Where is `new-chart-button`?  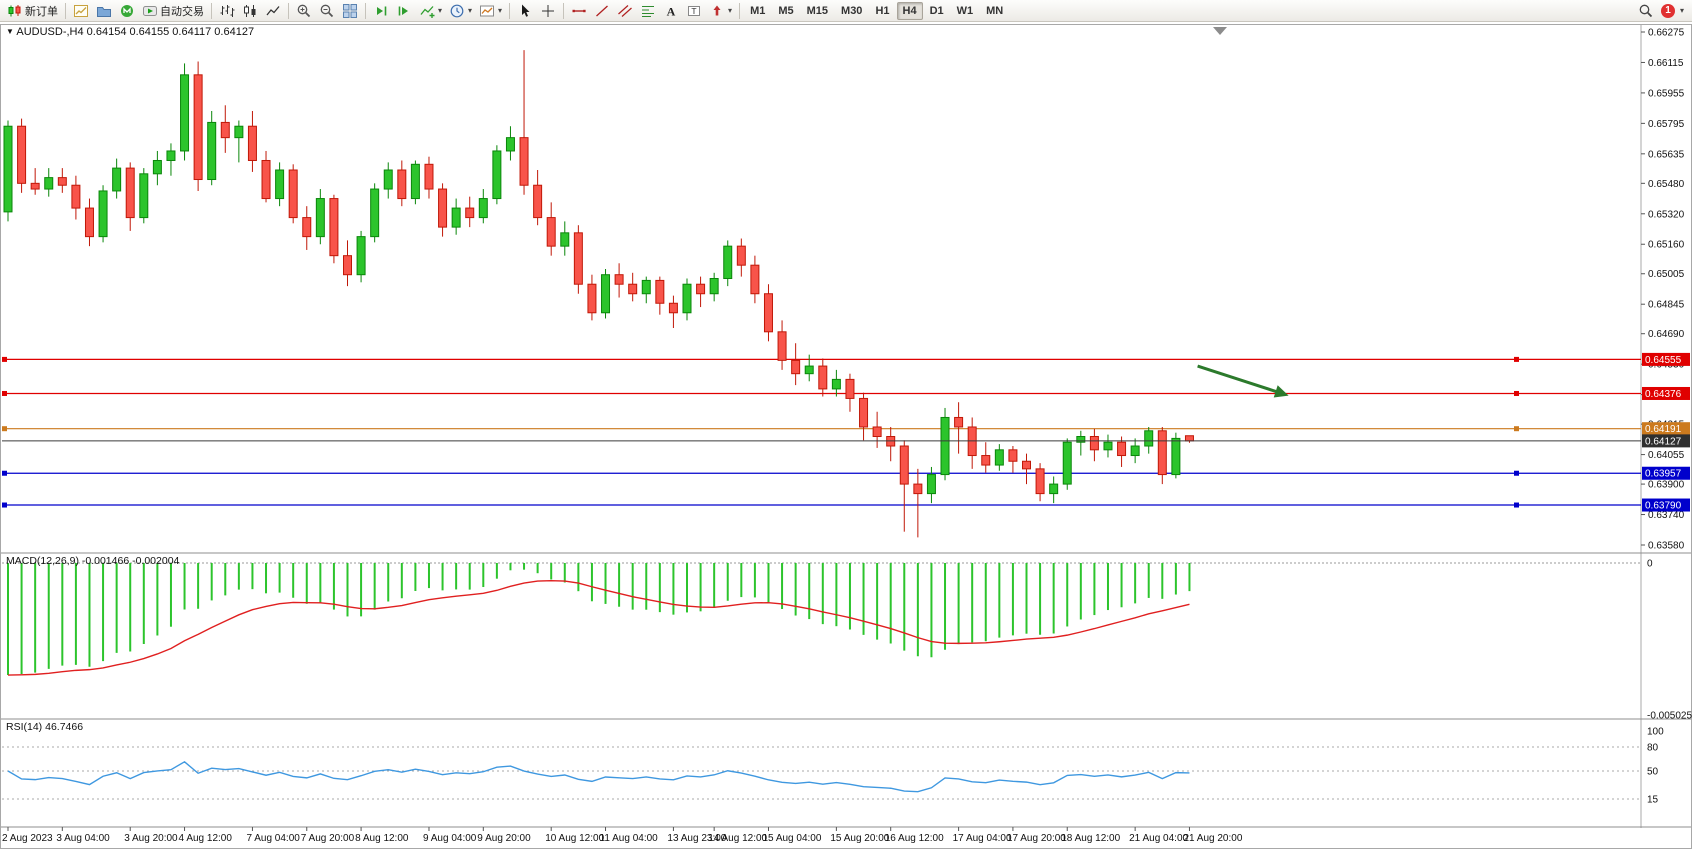
new-chart-button is located at coordinates (81, 11).